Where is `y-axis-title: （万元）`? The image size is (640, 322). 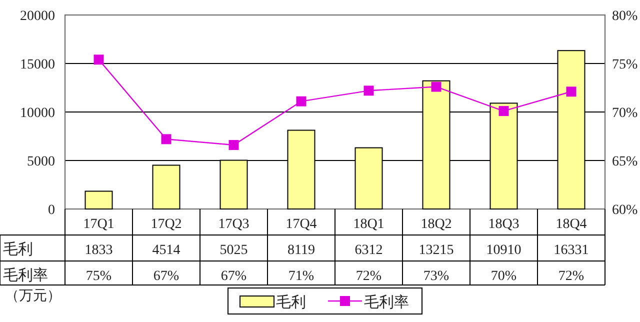 y-axis-title: （万元） is located at coordinates (33, 296).